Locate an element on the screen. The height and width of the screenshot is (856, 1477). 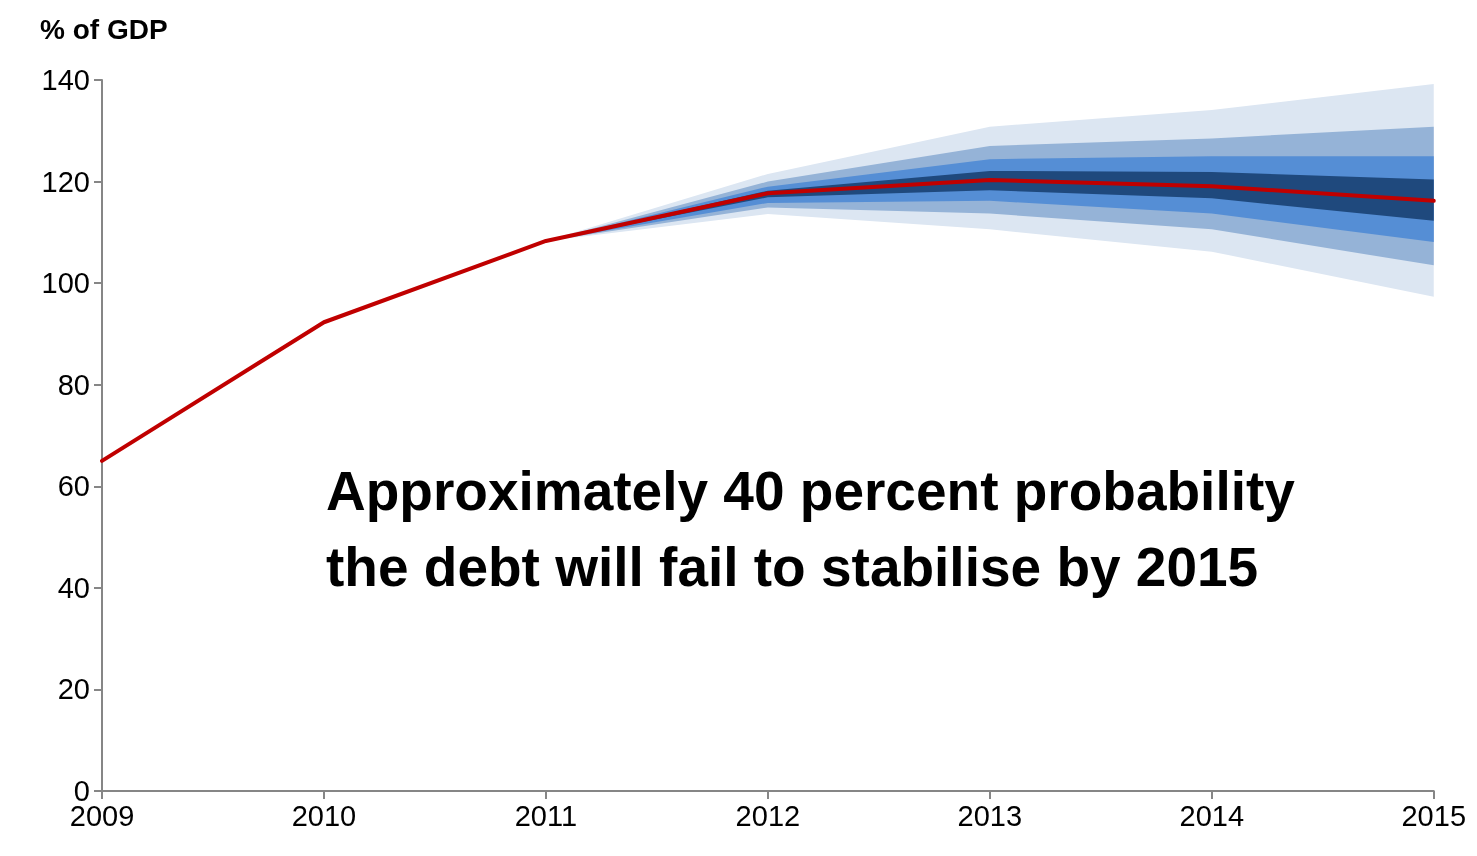
x-tick-label: 2012 is located at coordinates (768, 815).